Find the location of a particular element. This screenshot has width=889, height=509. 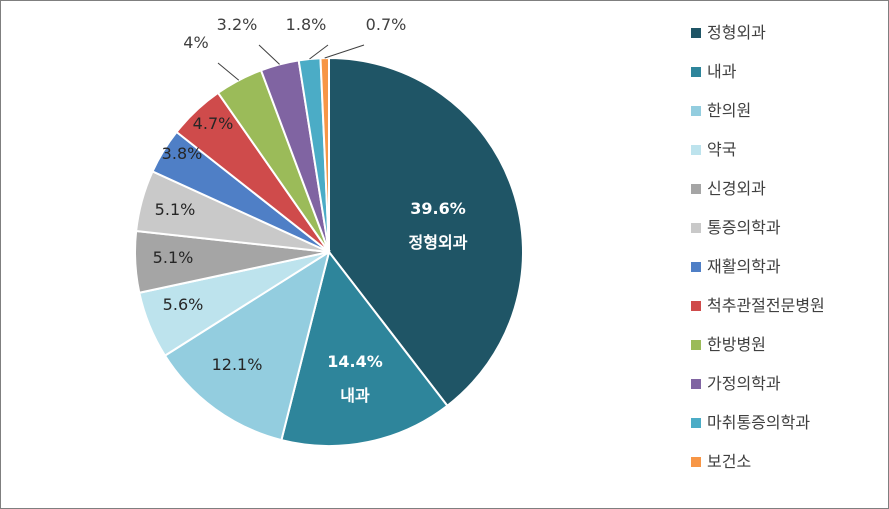

leader-line-한방병원 is located at coordinates (228, 71).